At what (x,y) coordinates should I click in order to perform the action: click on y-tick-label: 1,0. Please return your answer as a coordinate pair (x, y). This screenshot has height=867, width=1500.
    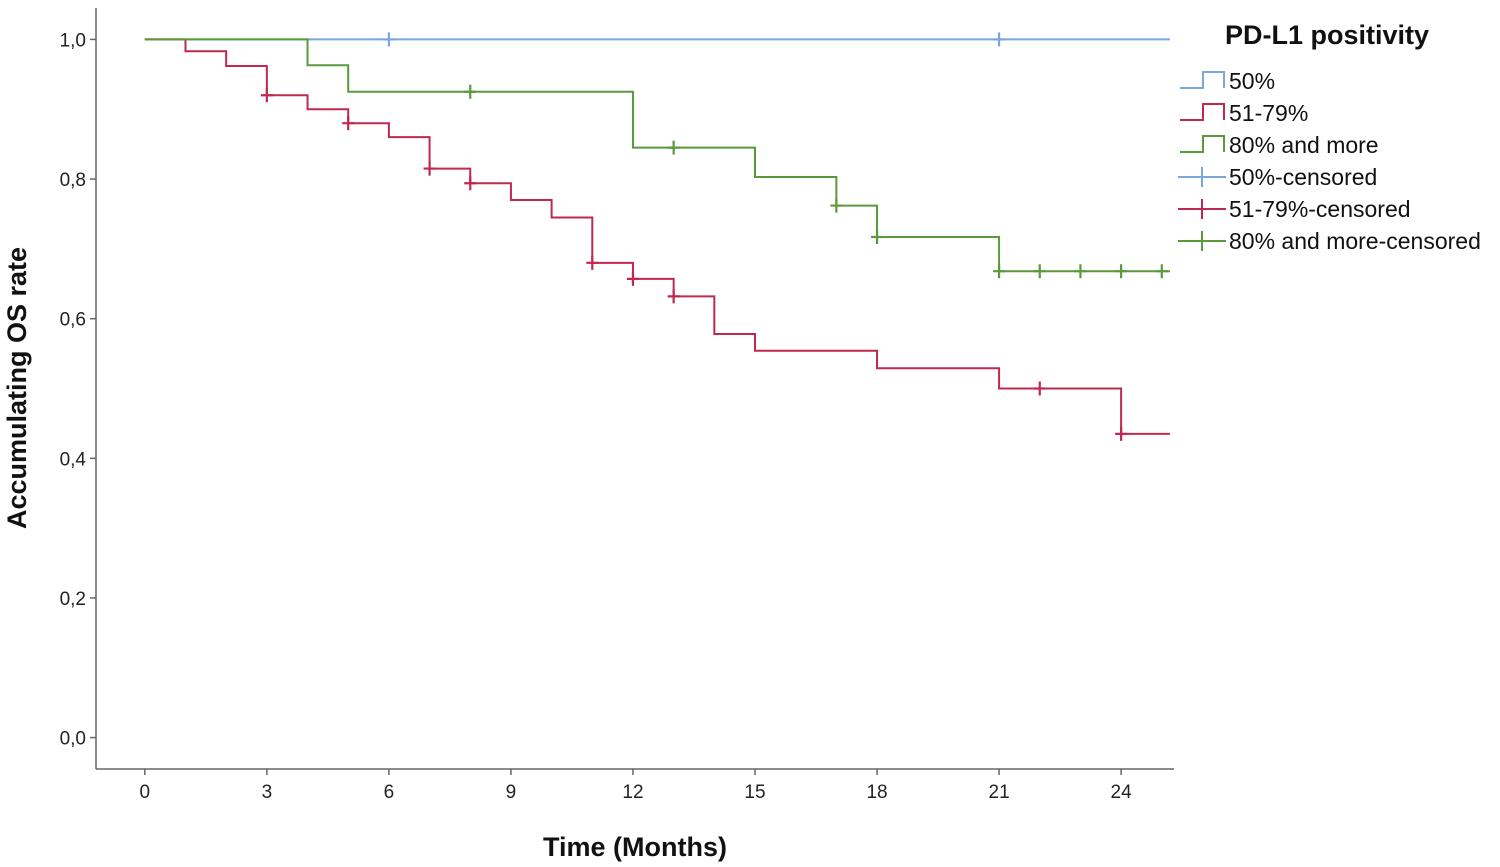
    Looking at the image, I should click on (73, 40).